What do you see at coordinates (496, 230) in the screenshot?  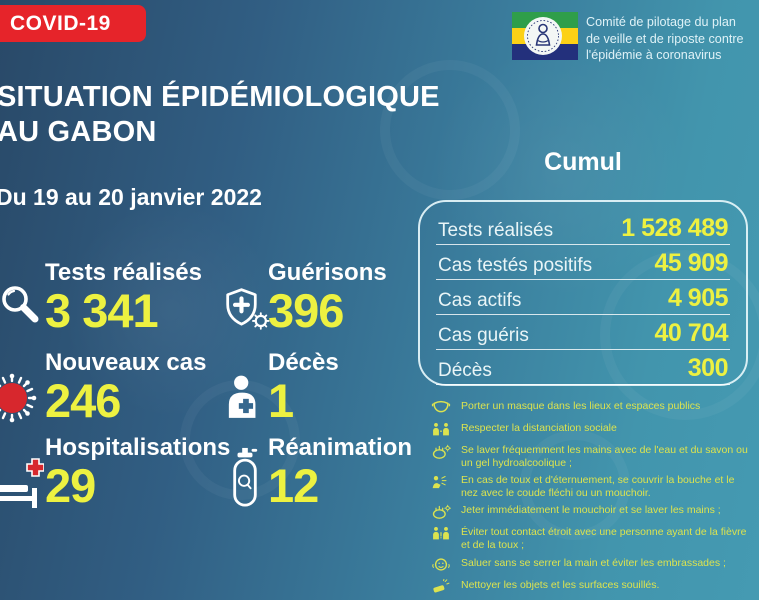 I see `cumul-row-label: Tests réalisés` at bounding box center [496, 230].